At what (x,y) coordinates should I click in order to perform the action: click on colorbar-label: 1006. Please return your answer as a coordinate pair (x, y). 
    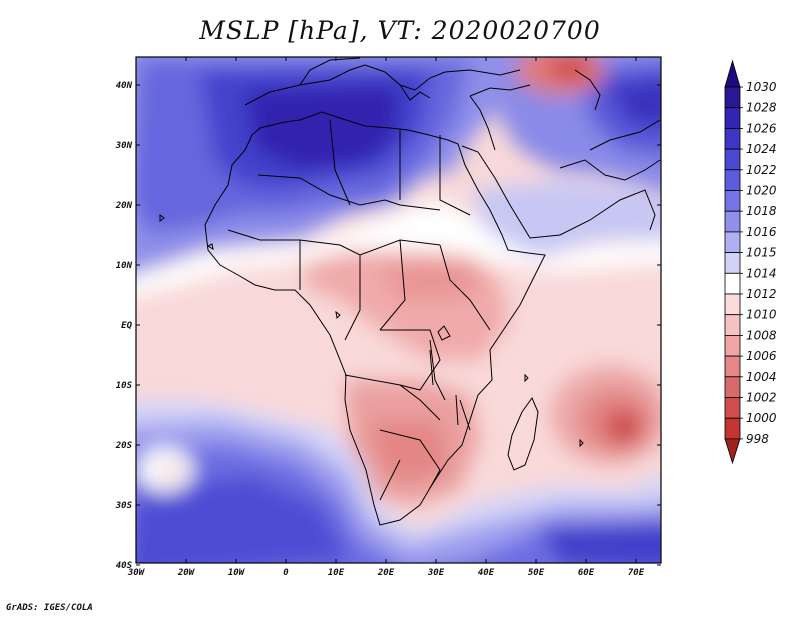
    Looking at the image, I should click on (761, 356).